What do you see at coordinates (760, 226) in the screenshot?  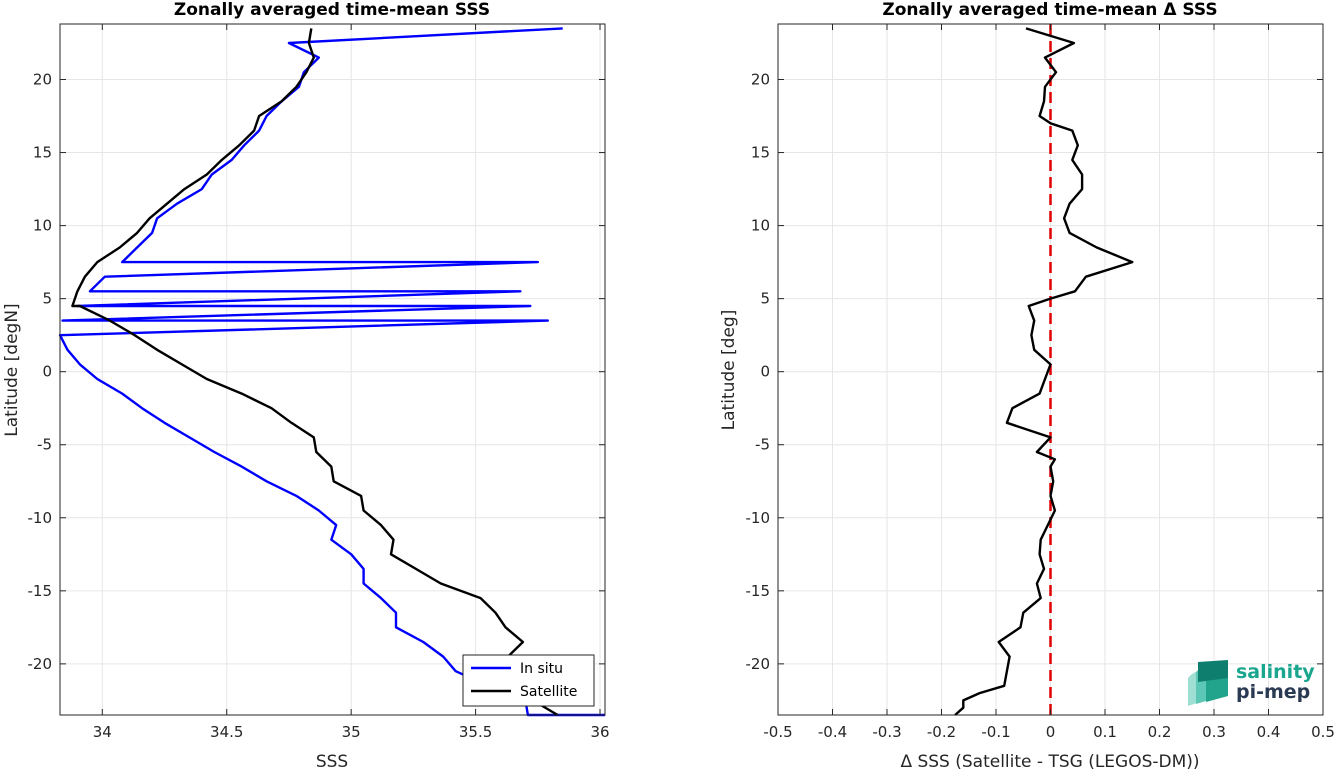 I see `right-y-tick-label: 10` at bounding box center [760, 226].